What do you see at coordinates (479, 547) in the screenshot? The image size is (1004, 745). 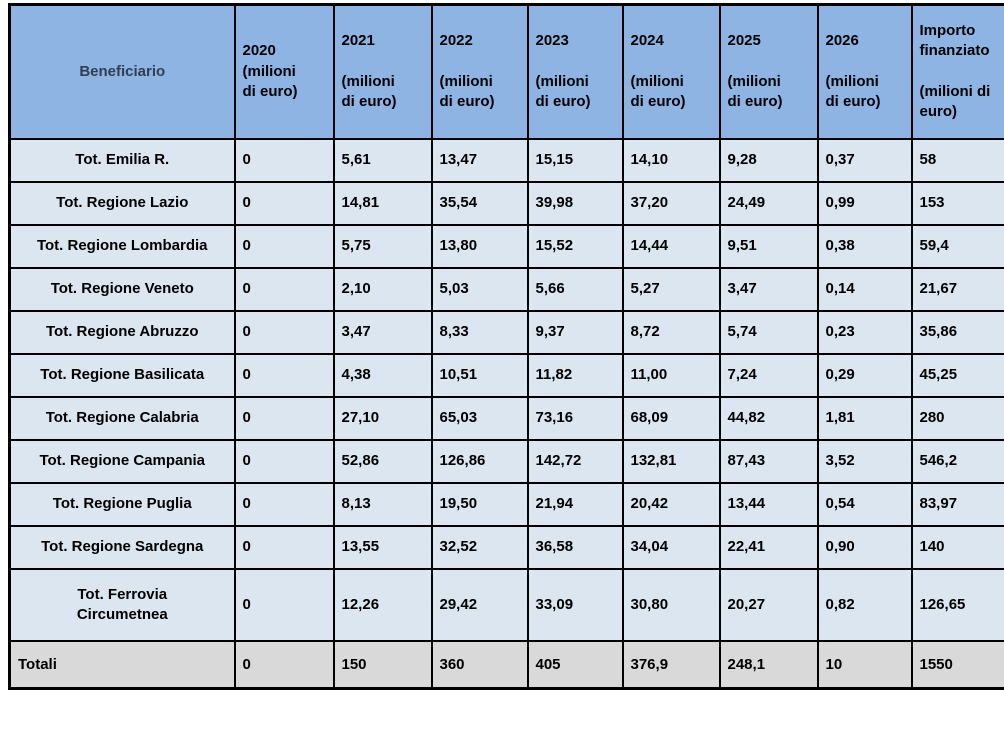 I see `cell-y2022: 32,52` at bounding box center [479, 547].